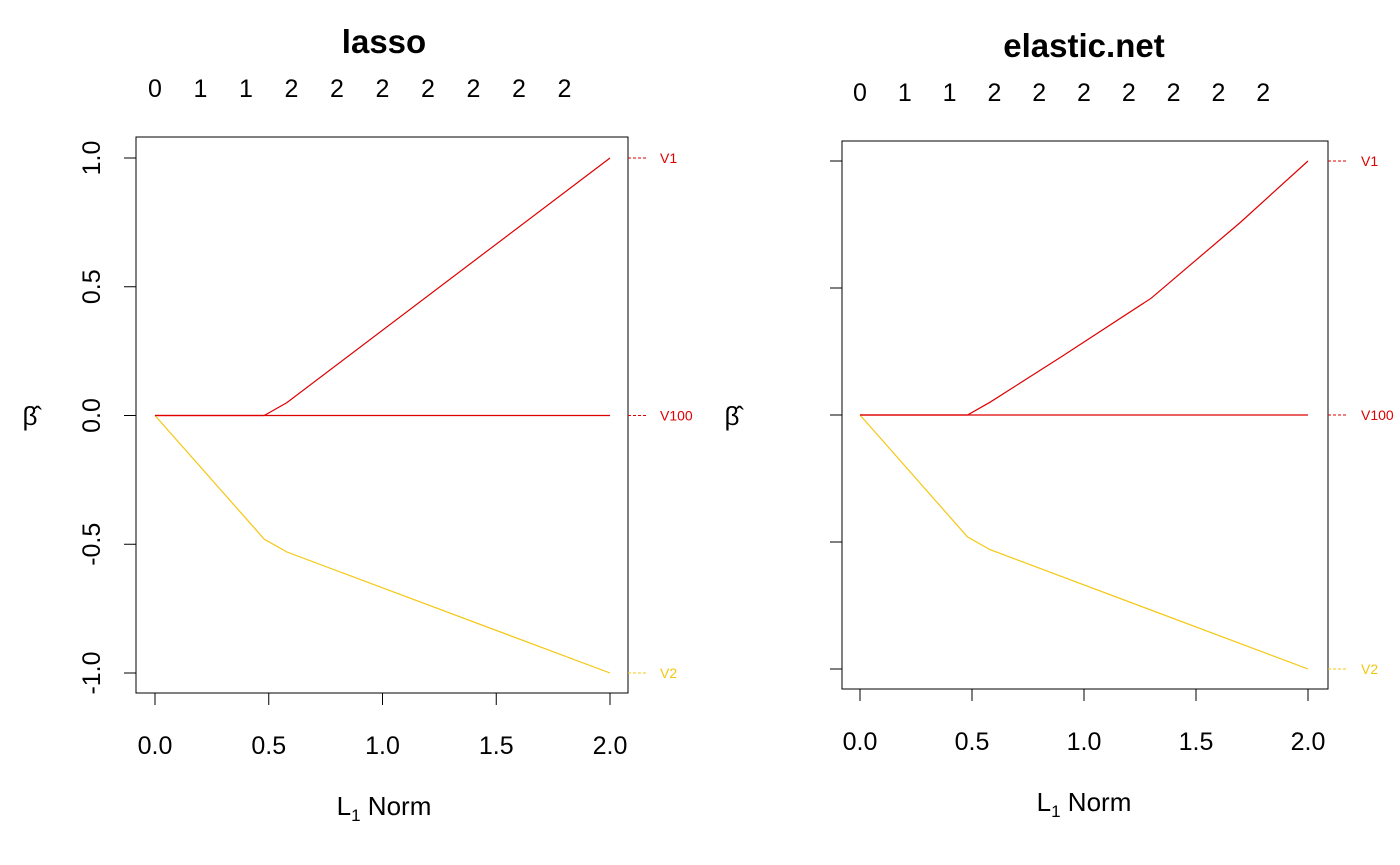 The height and width of the screenshot is (865, 1400). I want to click on y-tick-label: 1.0, so click(92, 158).